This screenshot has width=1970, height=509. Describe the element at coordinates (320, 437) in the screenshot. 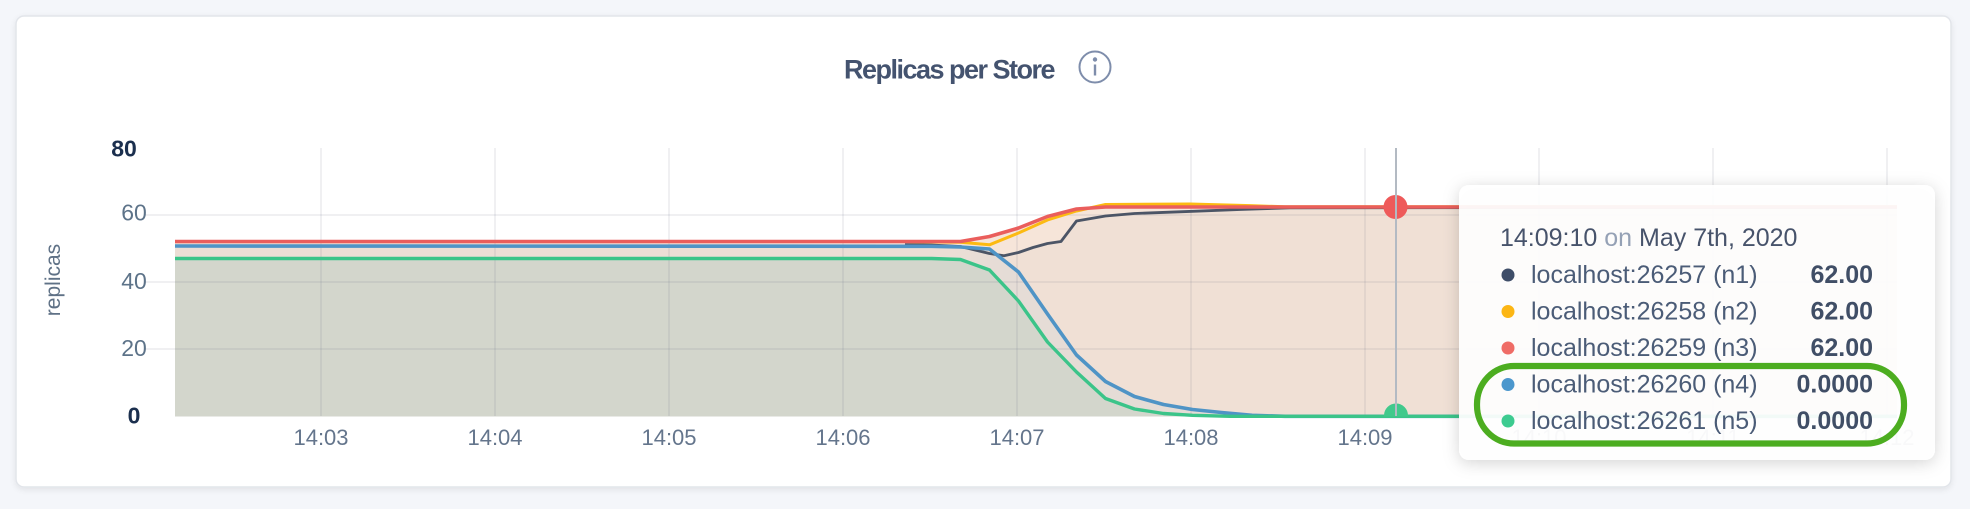

I see `svg-text: 14:03` at that location.